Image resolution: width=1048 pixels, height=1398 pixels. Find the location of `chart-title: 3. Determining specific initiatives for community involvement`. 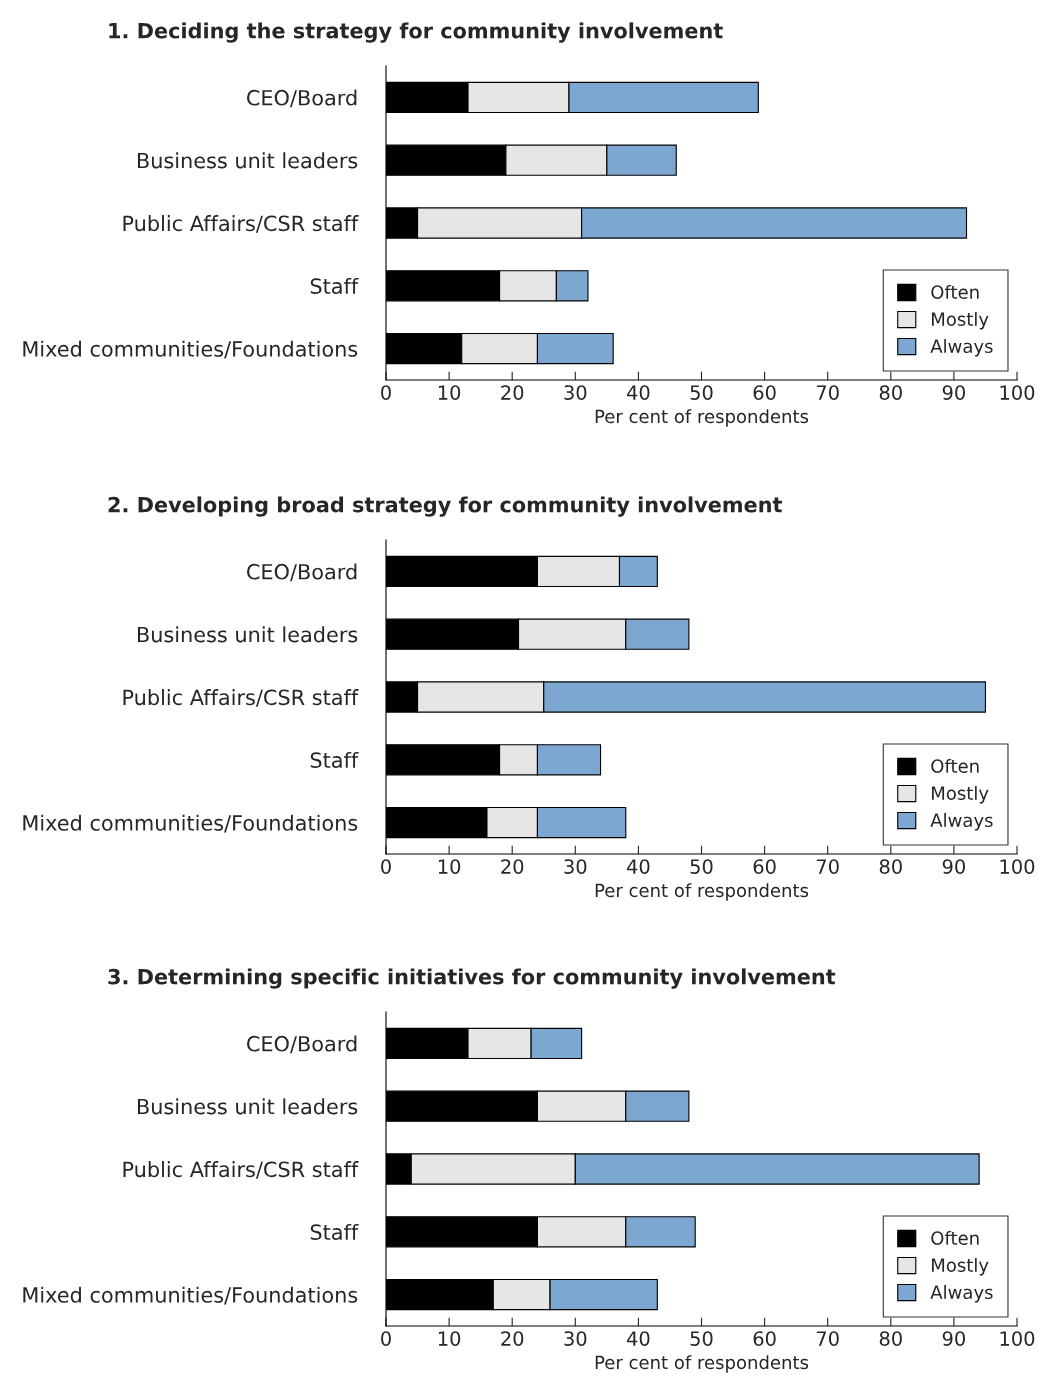

chart-title: 3. Determining specific initiatives for community involvement is located at coordinates (472, 978).